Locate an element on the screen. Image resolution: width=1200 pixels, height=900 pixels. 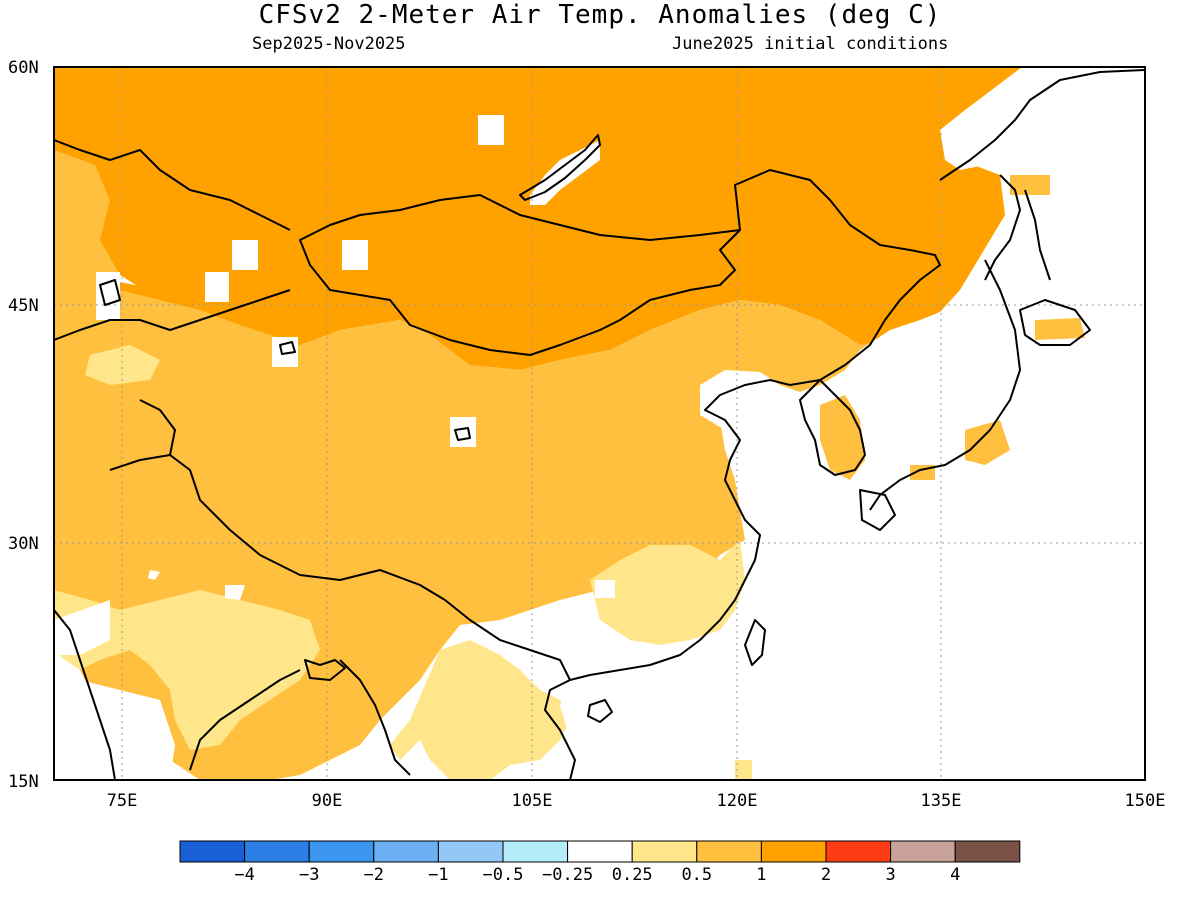
west-china-border is located at coordinates (157, 427).